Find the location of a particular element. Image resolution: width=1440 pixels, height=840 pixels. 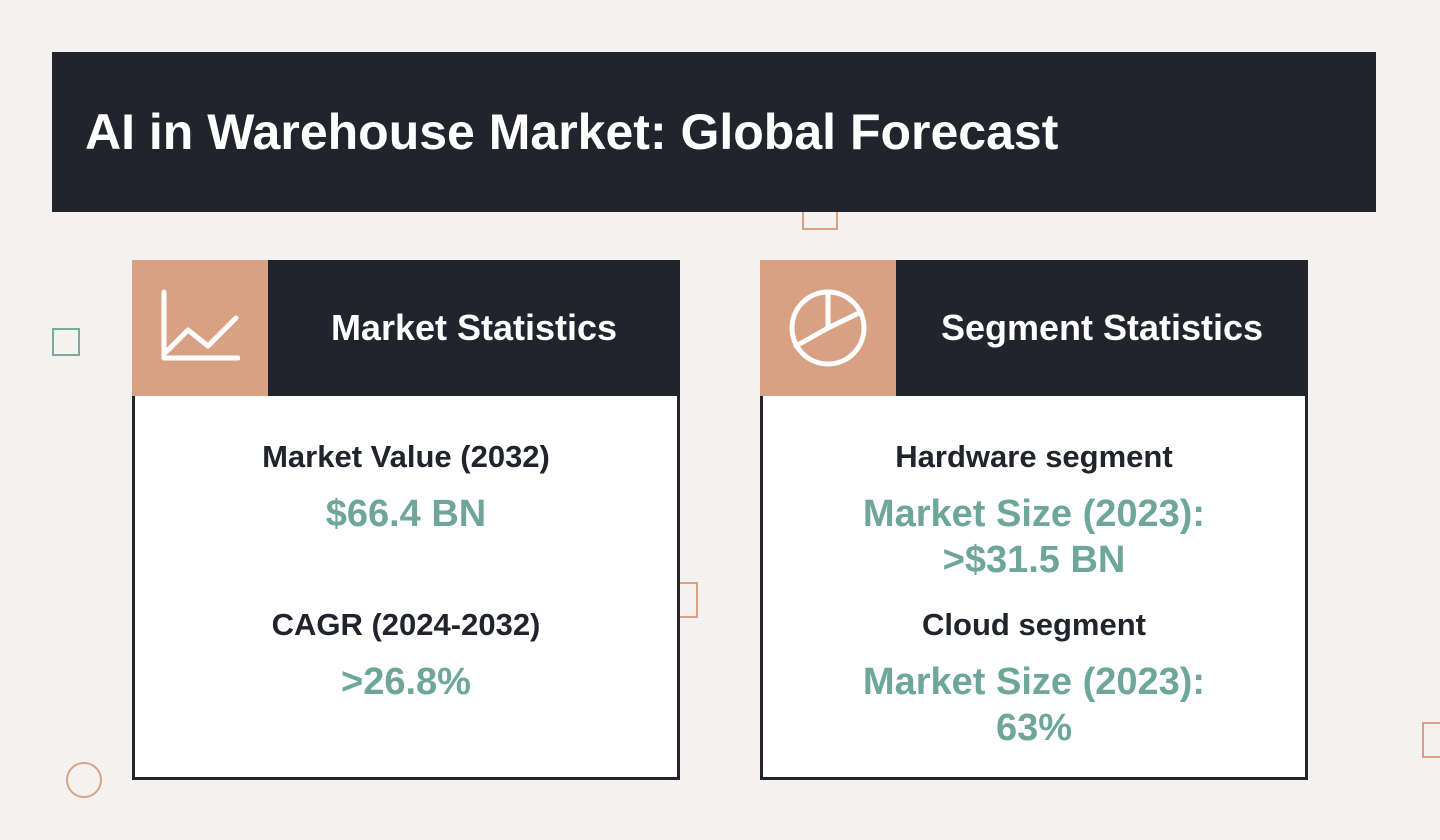

cloud-segment-label: Cloud segment is located at coordinates (1034, 624).